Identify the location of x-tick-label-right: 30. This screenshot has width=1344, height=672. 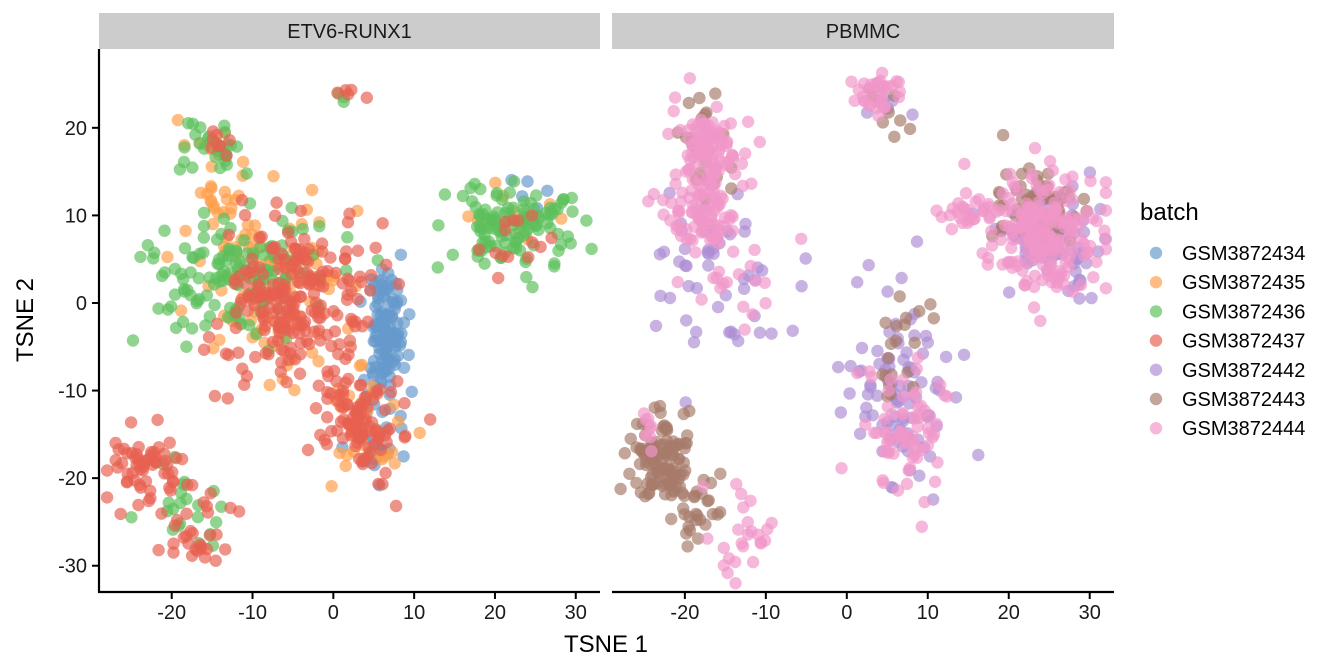
(1090, 613).